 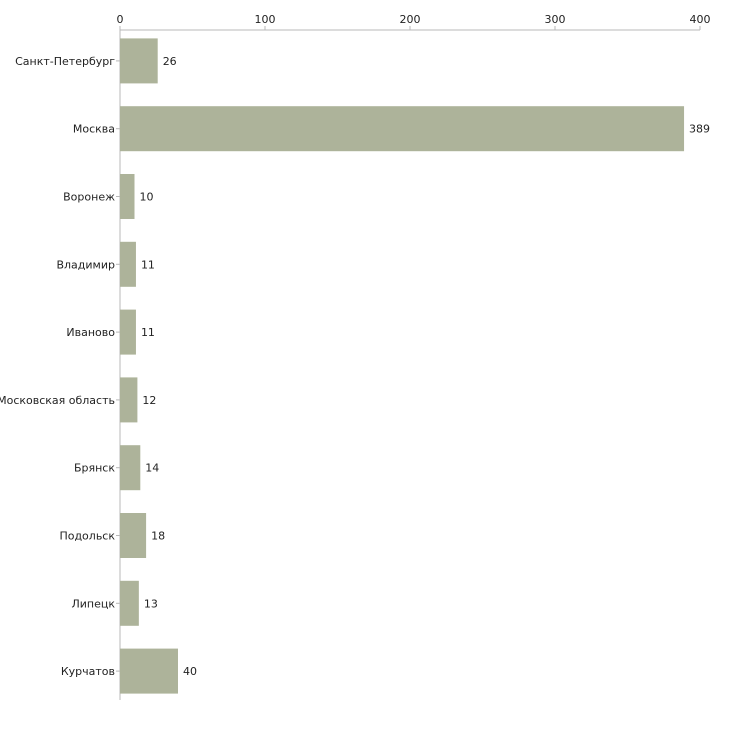 What do you see at coordinates (65, 61) in the screenshot?
I see `category-label: Санкт-Петербург` at bounding box center [65, 61].